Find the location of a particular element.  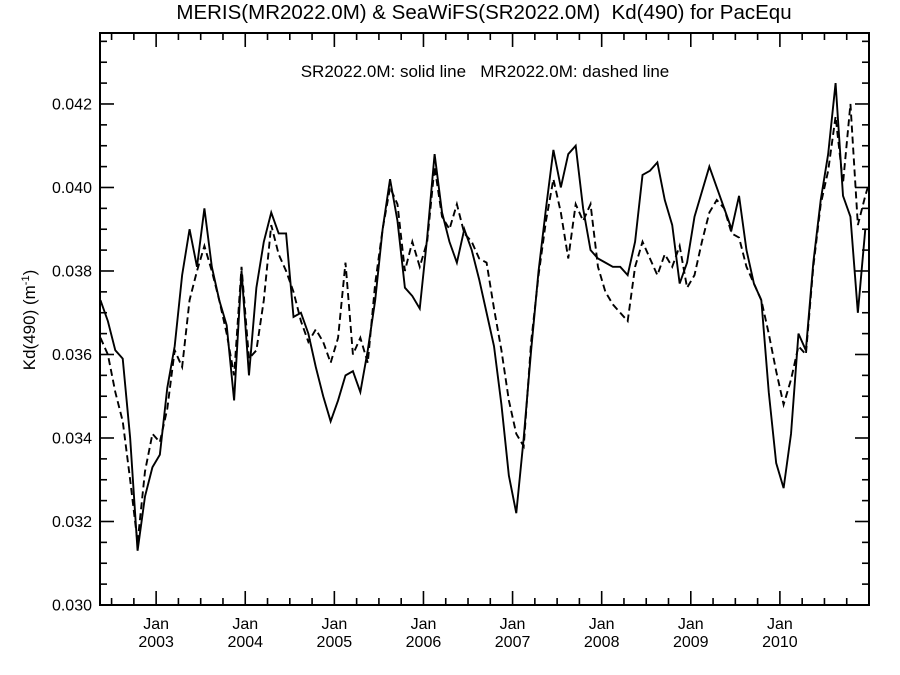

y-axis-title-text: Kd(490) (m is located at coordinates (29, 328).